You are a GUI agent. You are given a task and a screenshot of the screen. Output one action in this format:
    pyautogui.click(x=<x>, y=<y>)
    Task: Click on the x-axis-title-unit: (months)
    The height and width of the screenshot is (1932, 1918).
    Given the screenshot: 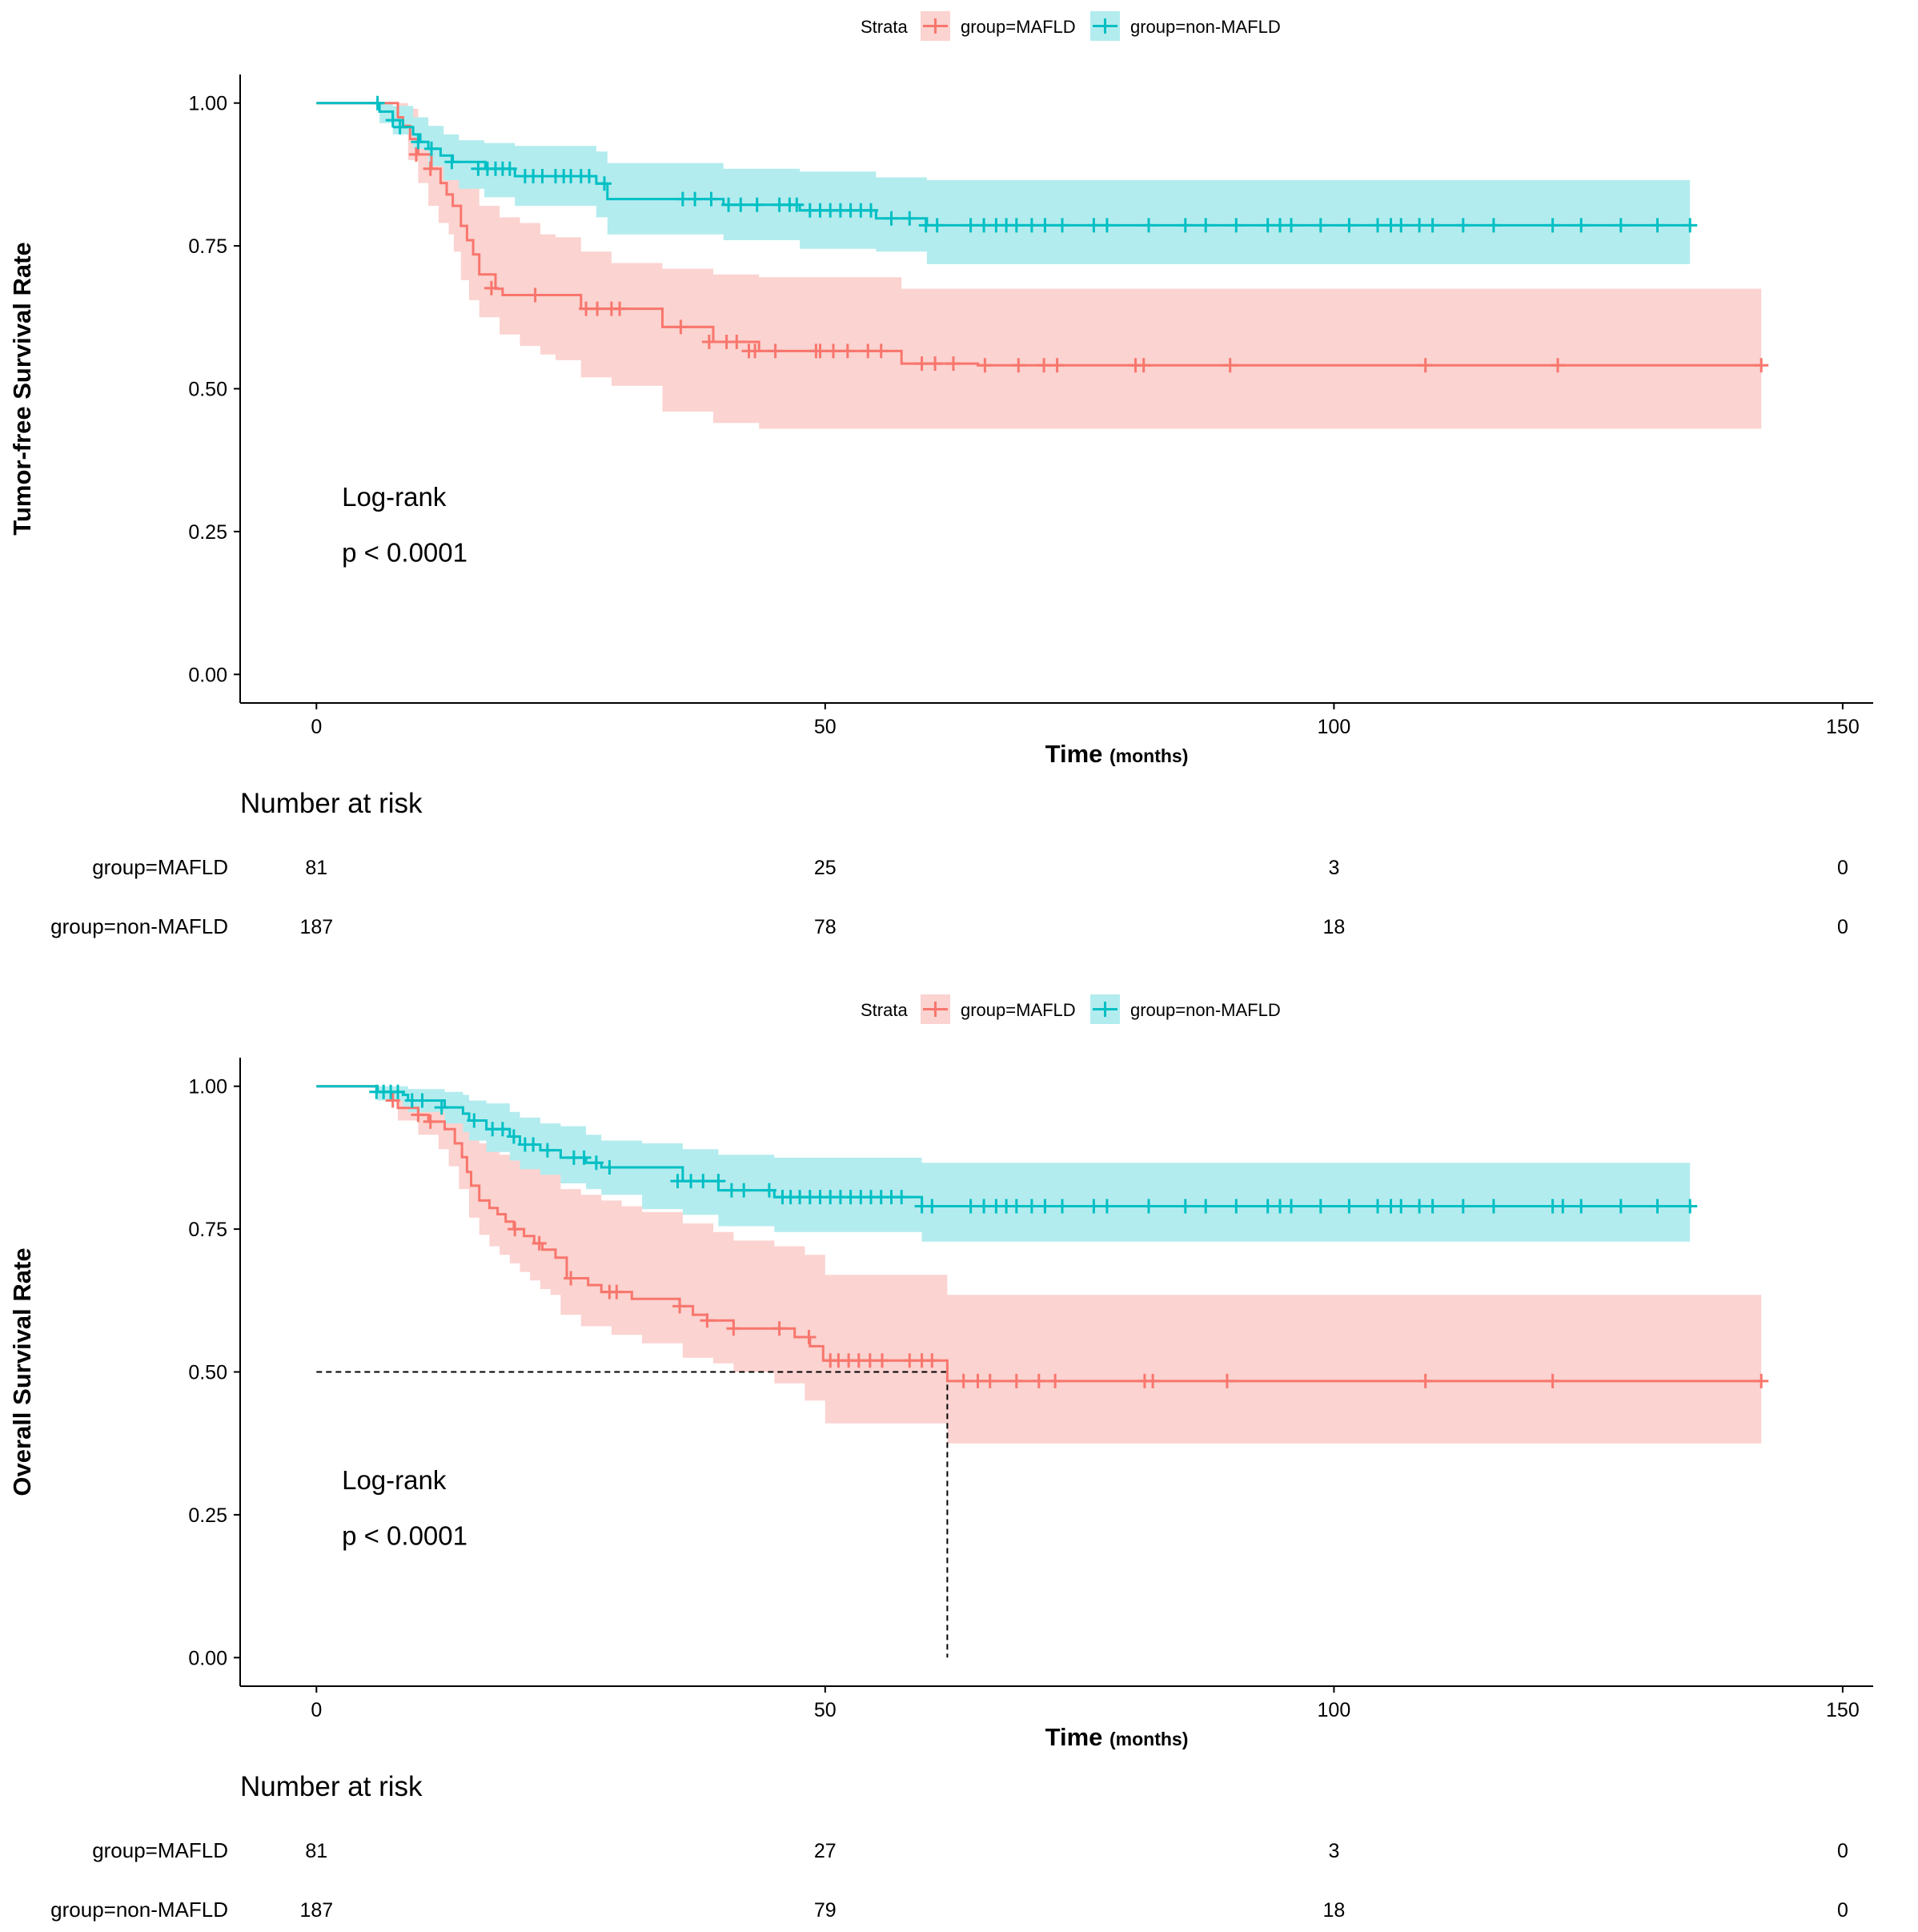 What is the action you would take?
    pyautogui.click(x=1148, y=755)
    